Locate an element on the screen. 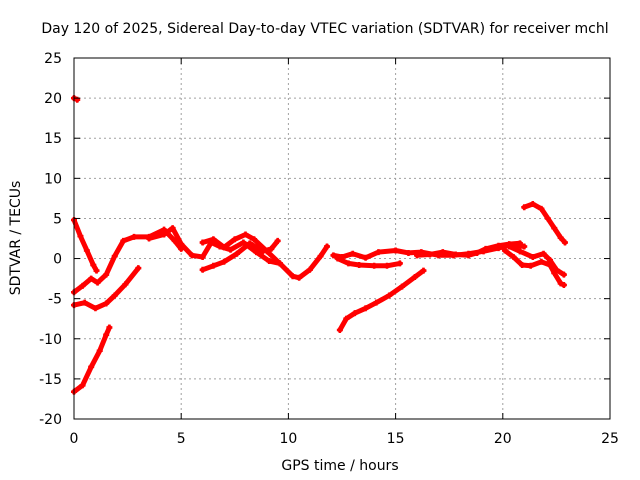 This screenshot has height=480, width=640. y-tick-label: -15 is located at coordinates (50, 380).